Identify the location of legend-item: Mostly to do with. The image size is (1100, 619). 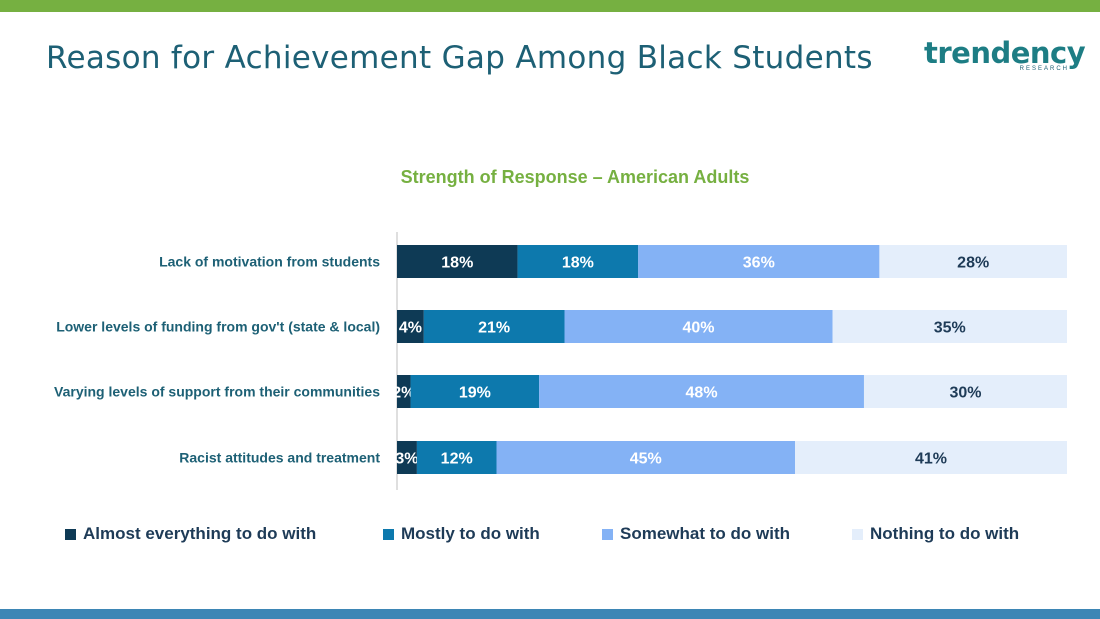
(461, 534).